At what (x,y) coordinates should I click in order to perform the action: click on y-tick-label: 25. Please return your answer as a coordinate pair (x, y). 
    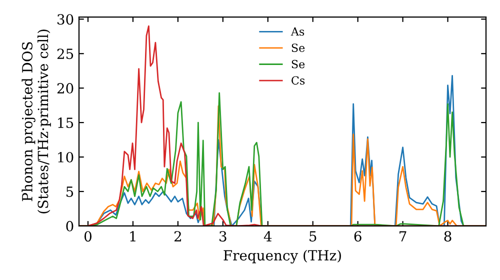
    Looking at the image, I should click on (65, 54).